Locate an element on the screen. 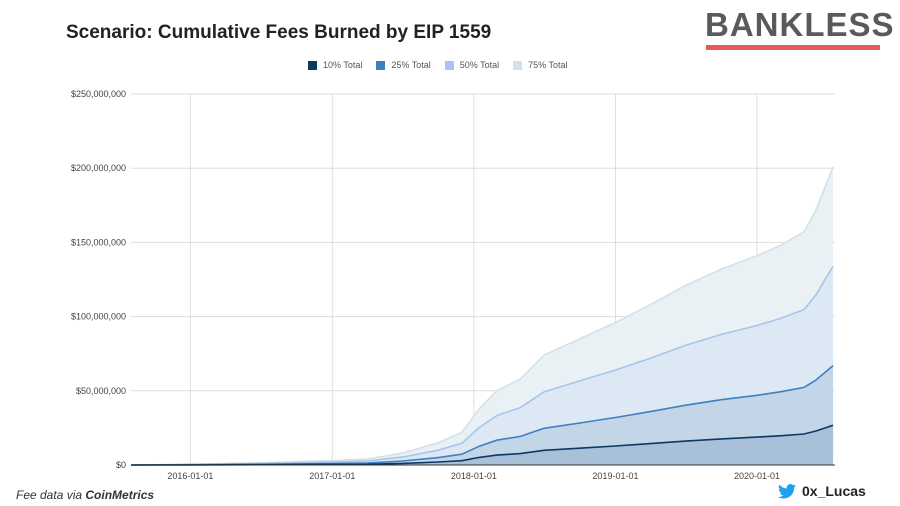 The height and width of the screenshot is (506, 900). bankless-logo: BANKLESS is located at coordinates (800, 24).